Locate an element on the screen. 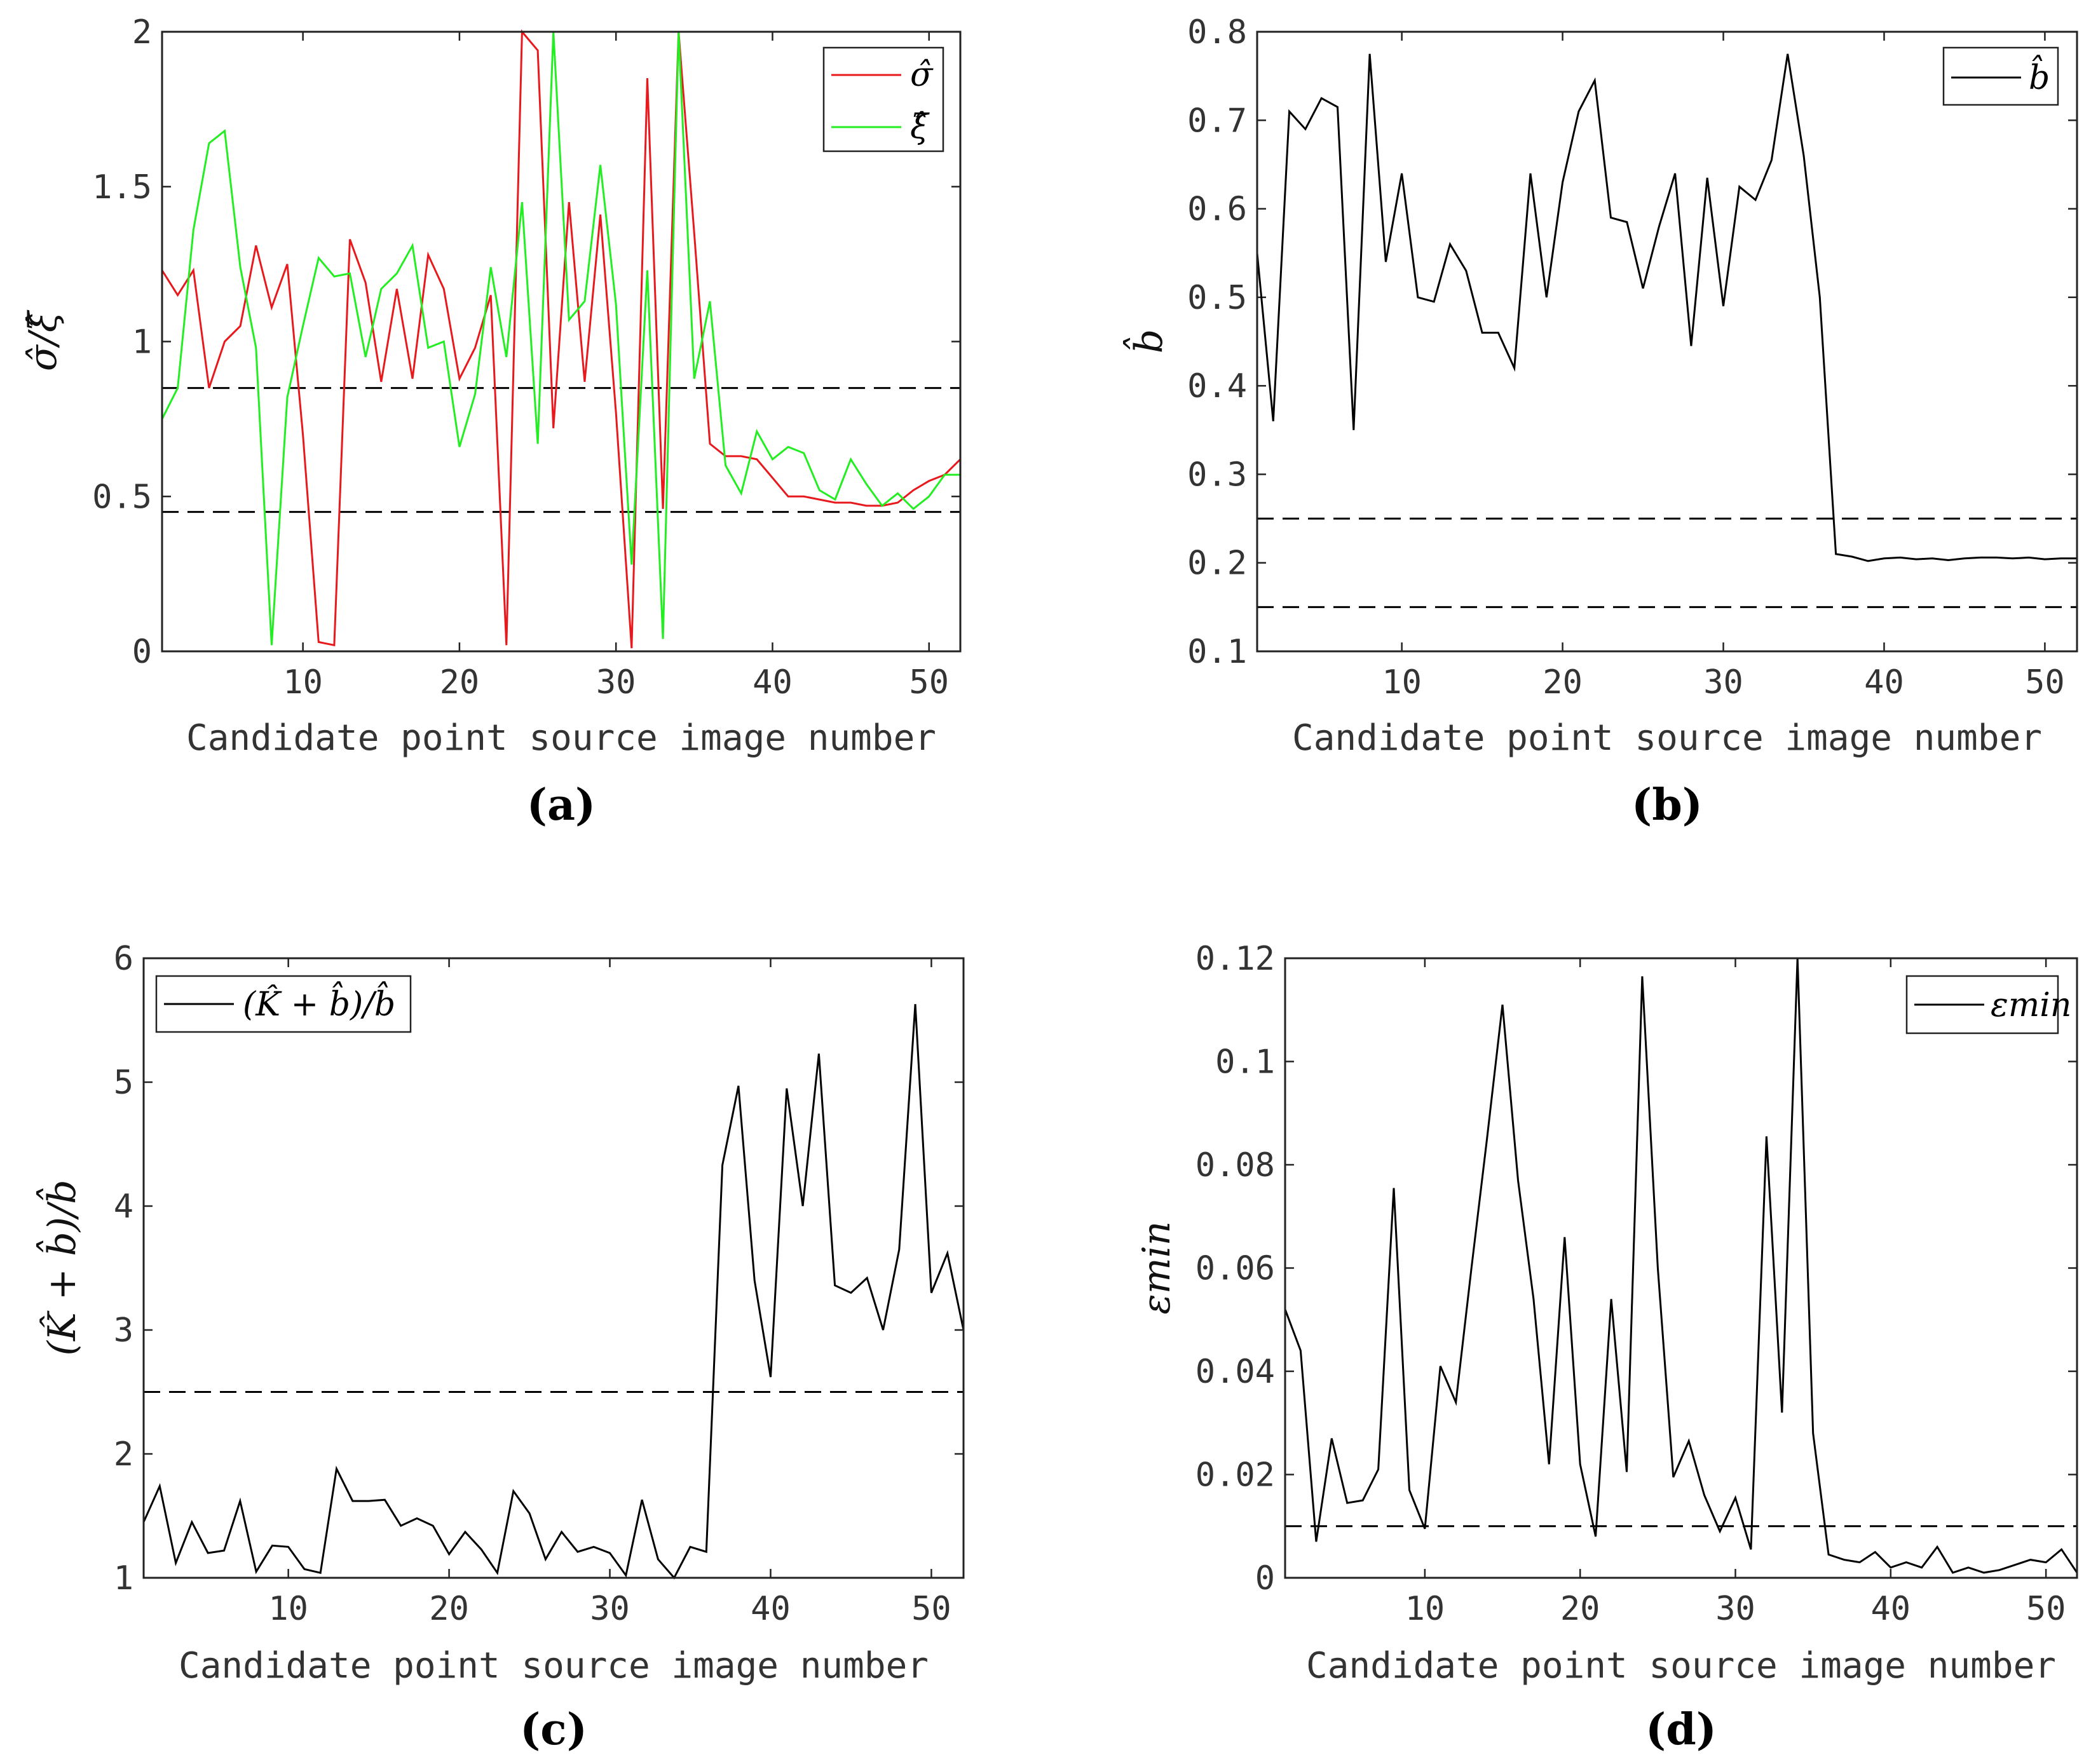  y-tick-label: 6 is located at coordinates (123, 959).